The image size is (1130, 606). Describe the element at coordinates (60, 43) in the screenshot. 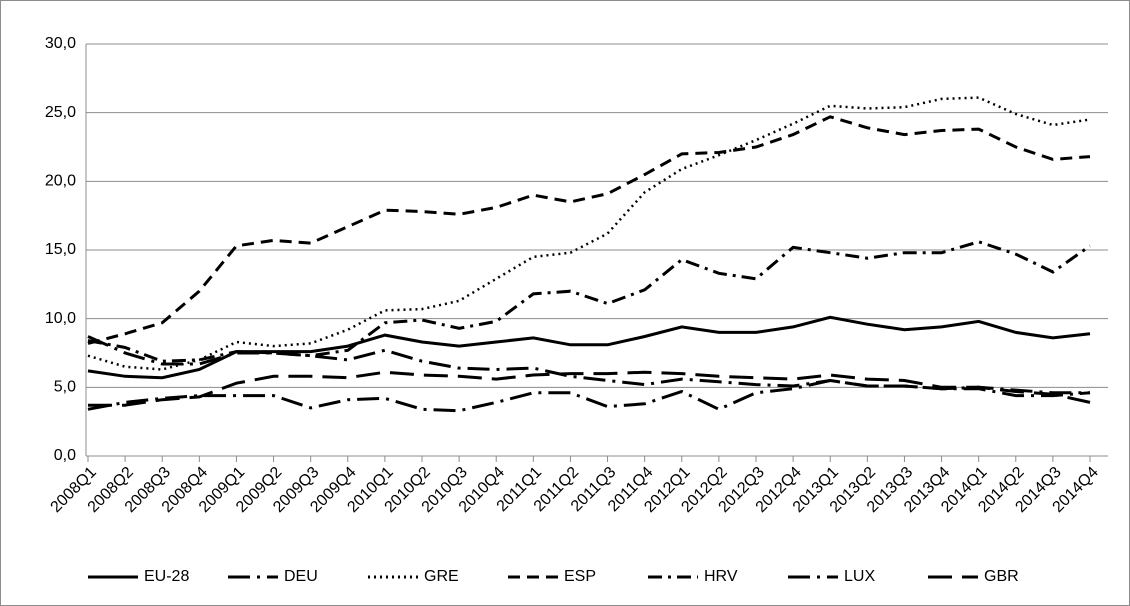

I see `y-tick-label: 30,0` at that location.